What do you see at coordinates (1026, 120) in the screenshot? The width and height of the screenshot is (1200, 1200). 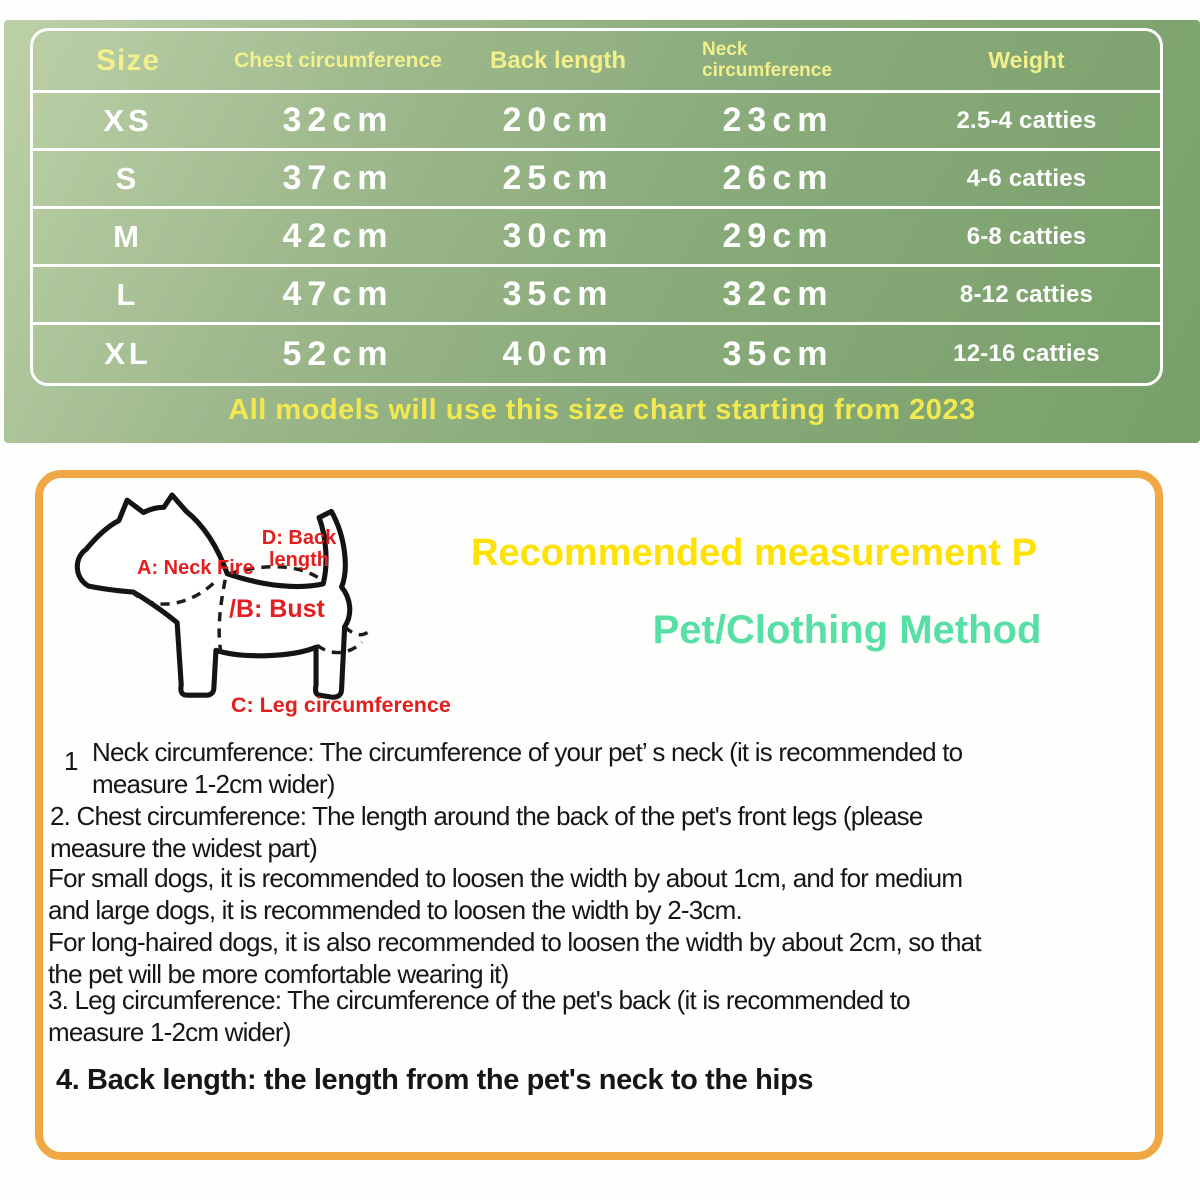 I see `cell-weight: 2.5-4 catties` at bounding box center [1026, 120].